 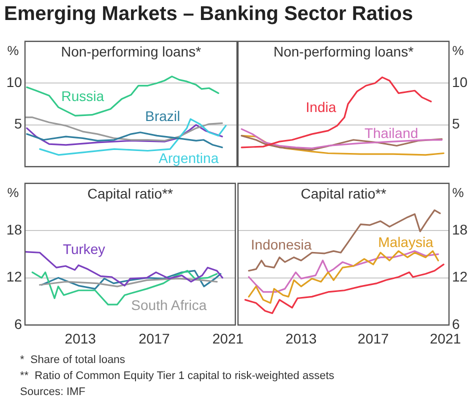 What do you see at coordinates (188, 158) in the screenshot?
I see `series-label: Argentina` at bounding box center [188, 158].